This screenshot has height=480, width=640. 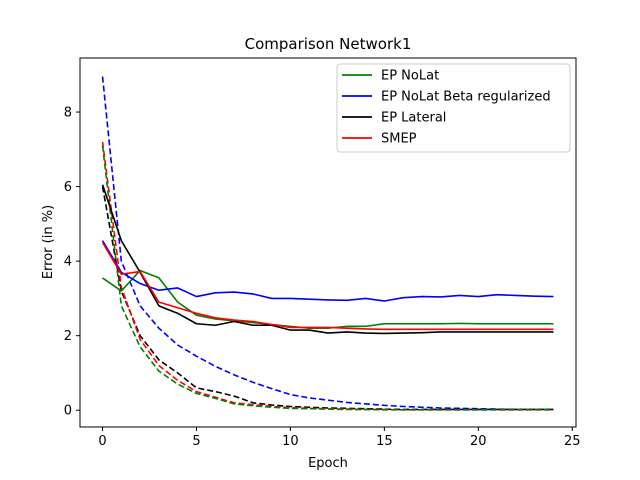 I want to click on y-tick-label: 0, so click(x=68, y=411).